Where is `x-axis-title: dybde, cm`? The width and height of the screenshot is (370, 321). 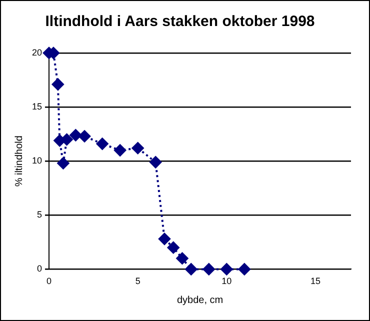
x-axis-title: dybde, cm is located at coordinates (200, 300).